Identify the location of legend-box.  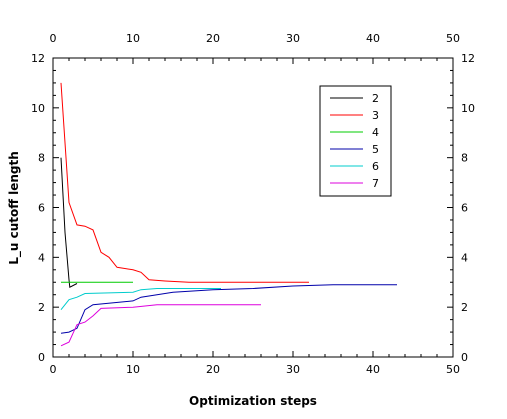
(355, 141).